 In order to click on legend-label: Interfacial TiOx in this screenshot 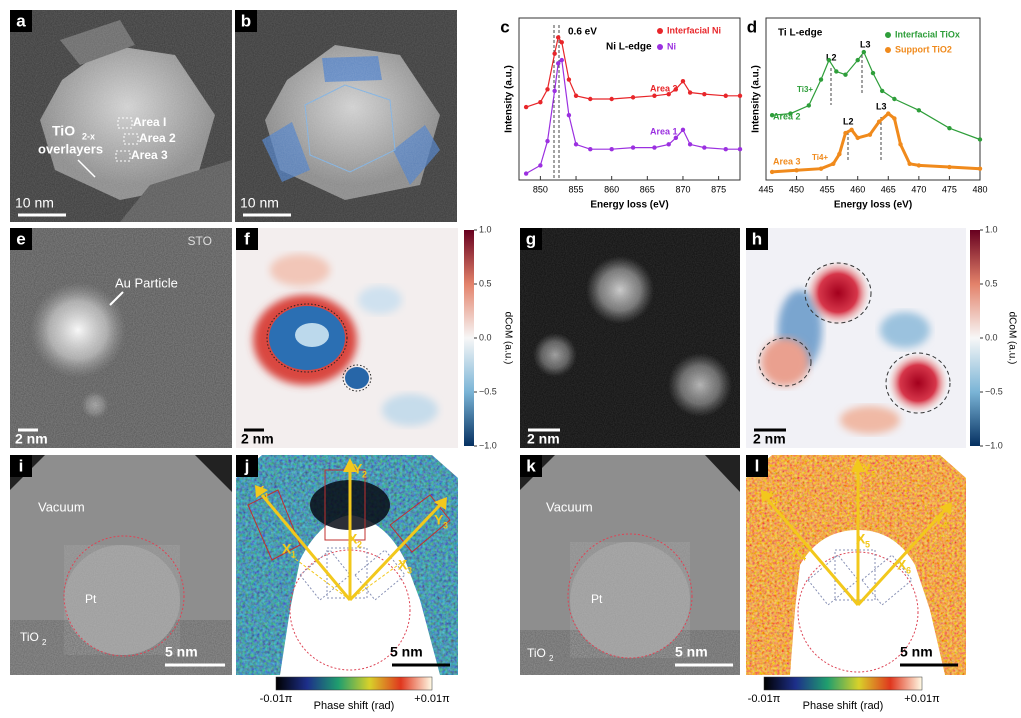, I will do `click(927, 34)`.